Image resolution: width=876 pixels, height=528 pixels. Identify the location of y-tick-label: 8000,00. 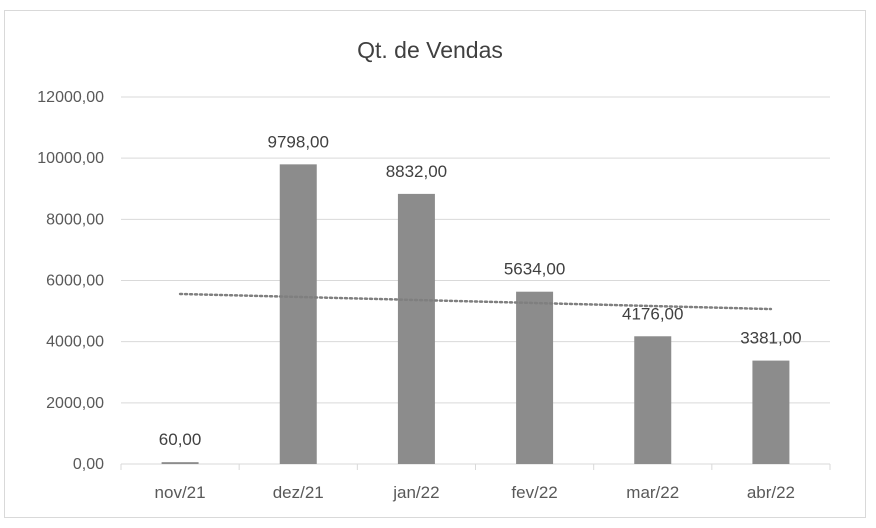
(75, 219).